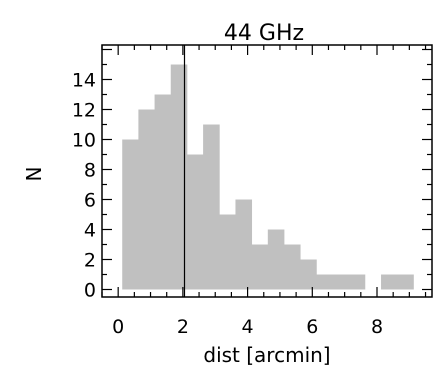  What do you see at coordinates (90, 231) in the screenshot?
I see `y-tick-label: 4` at bounding box center [90, 231].